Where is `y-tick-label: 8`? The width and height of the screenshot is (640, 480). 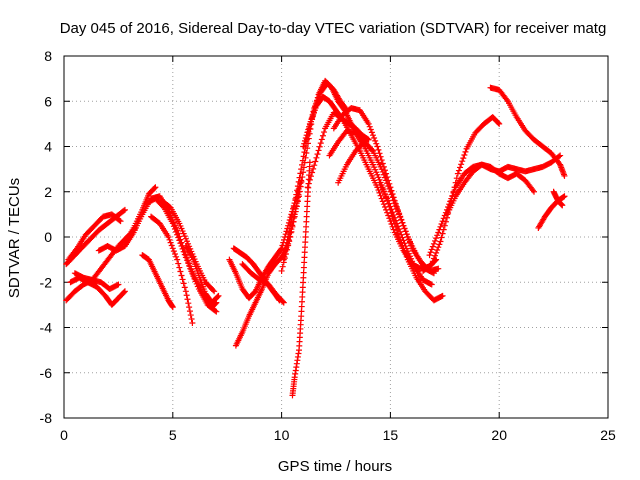
y-tick-label: 8 is located at coordinates (48, 56).